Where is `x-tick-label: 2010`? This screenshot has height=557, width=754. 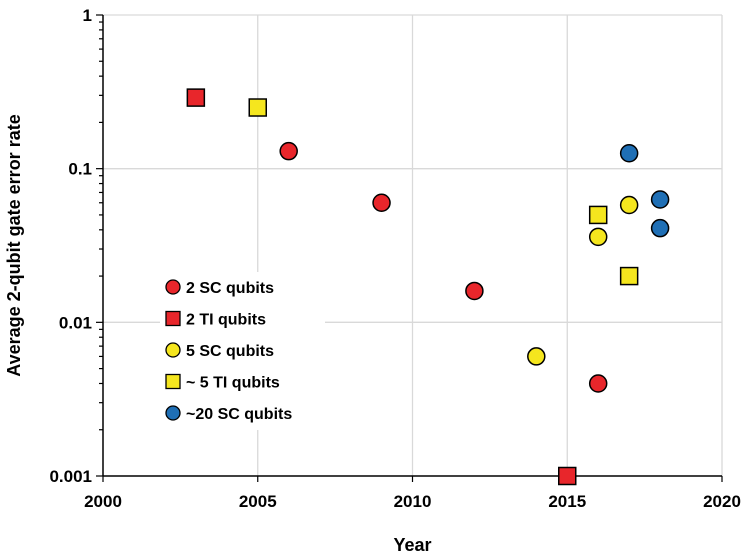 x-tick-label: 2010 is located at coordinates (413, 501).